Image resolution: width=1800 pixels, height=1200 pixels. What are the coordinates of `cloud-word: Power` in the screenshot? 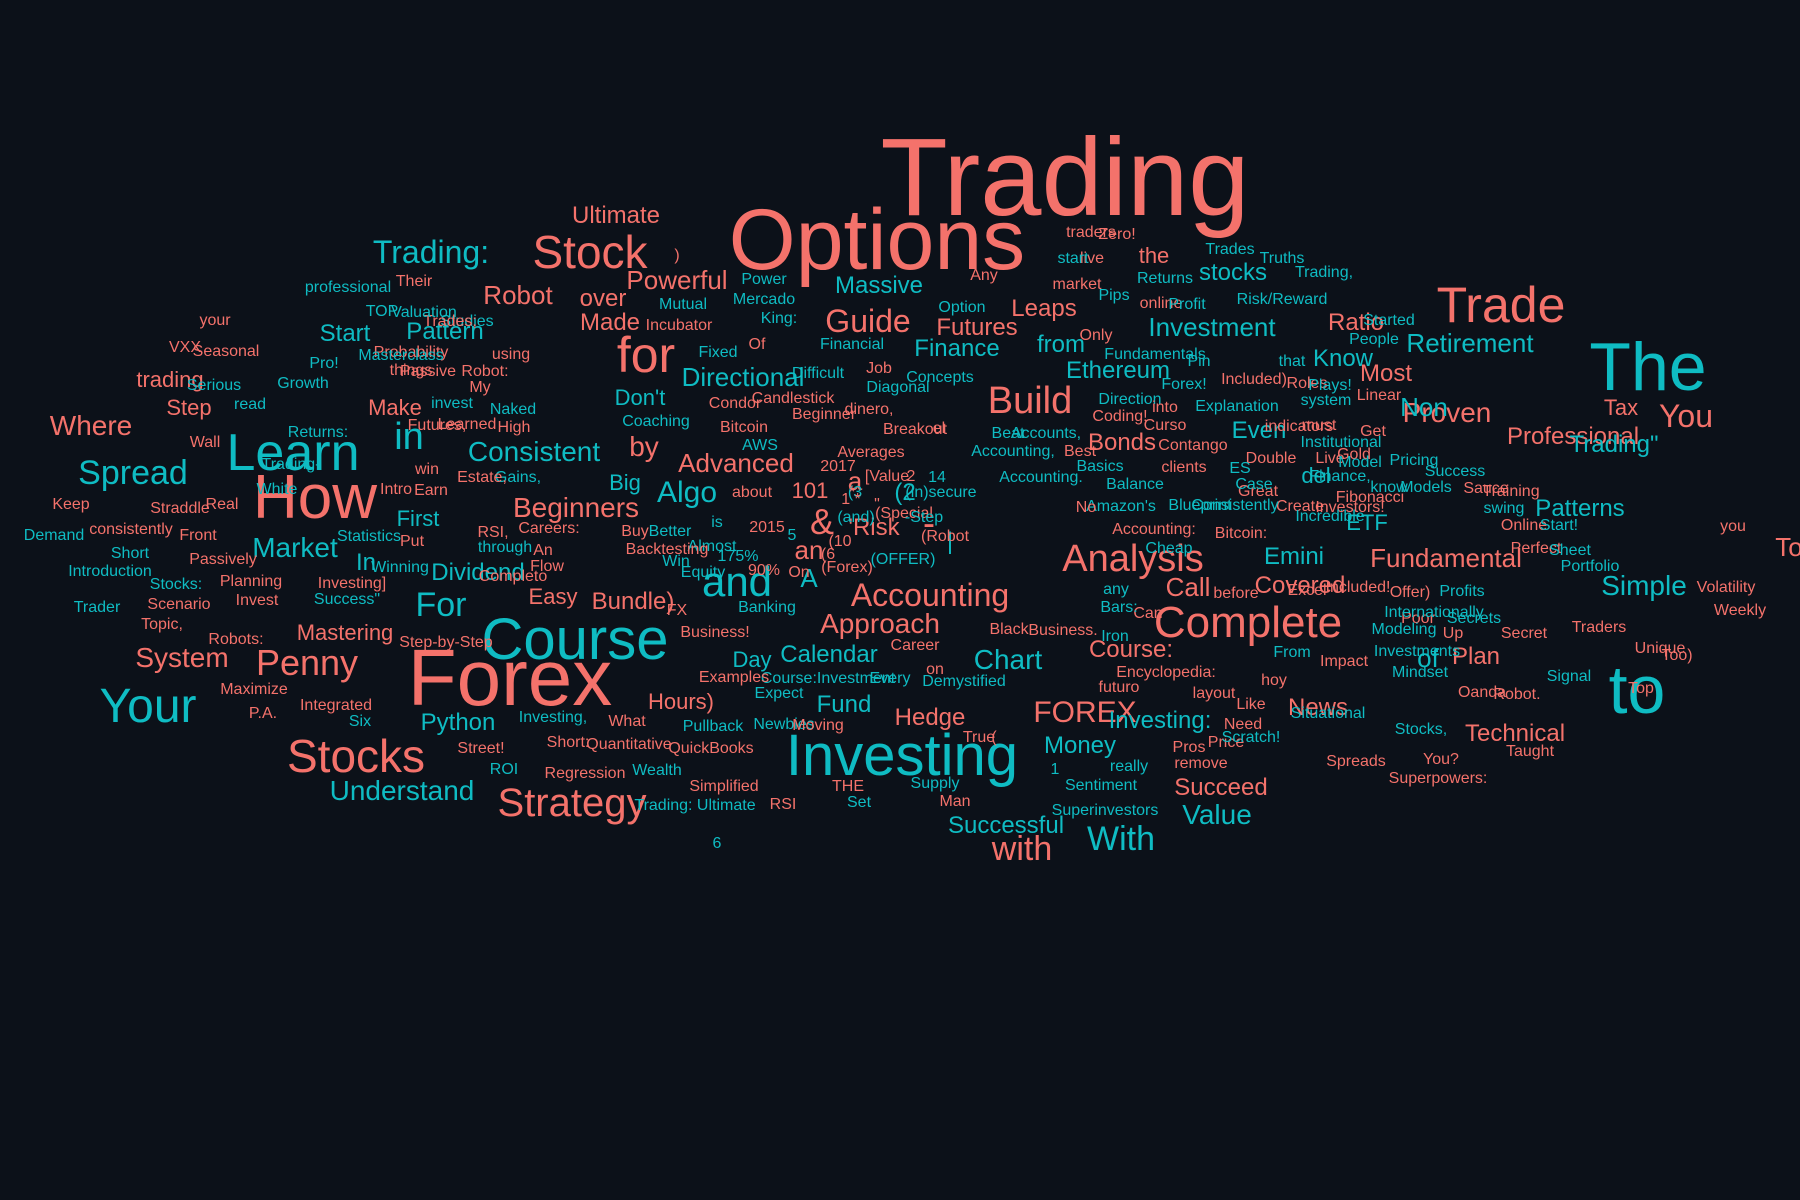 It's located at (764, 279).